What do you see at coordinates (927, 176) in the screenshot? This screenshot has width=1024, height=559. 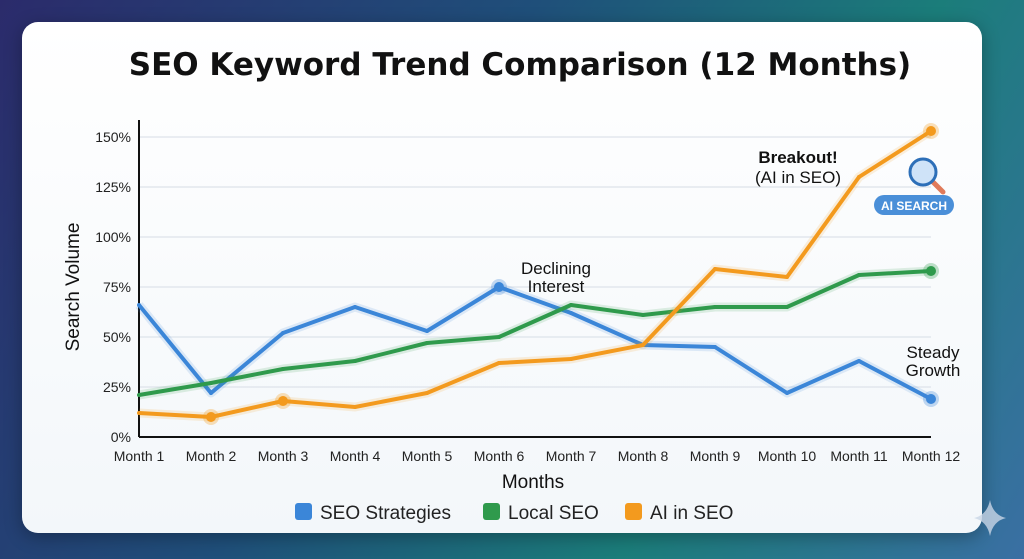 I see `magnifier-icon` at bounding box center [927, 176].